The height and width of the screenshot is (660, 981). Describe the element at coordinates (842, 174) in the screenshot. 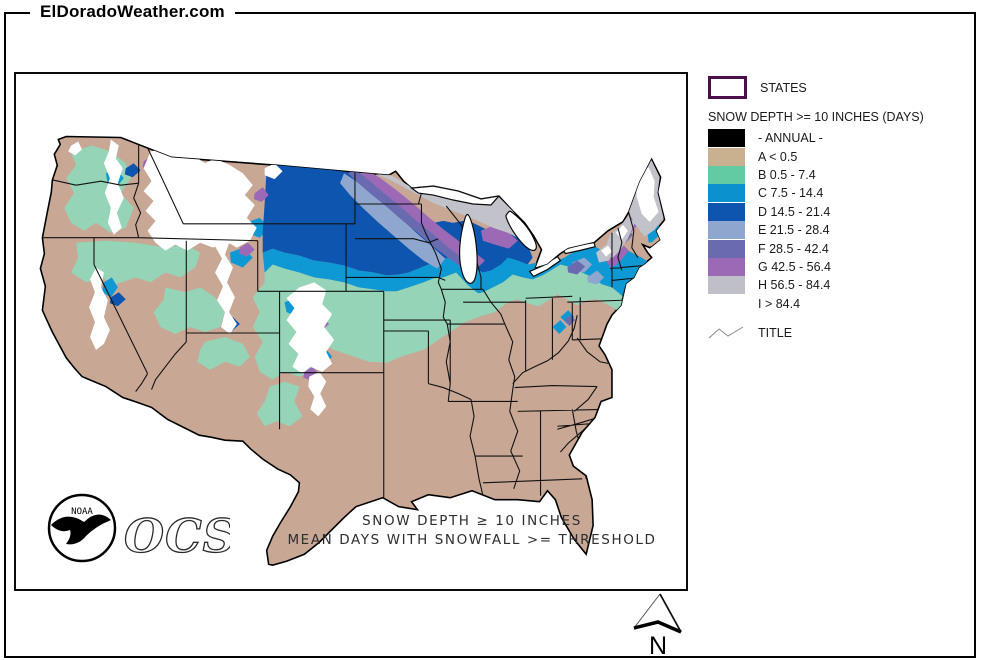

I see `legend-item: B 0.5 - 7.4` at that location.